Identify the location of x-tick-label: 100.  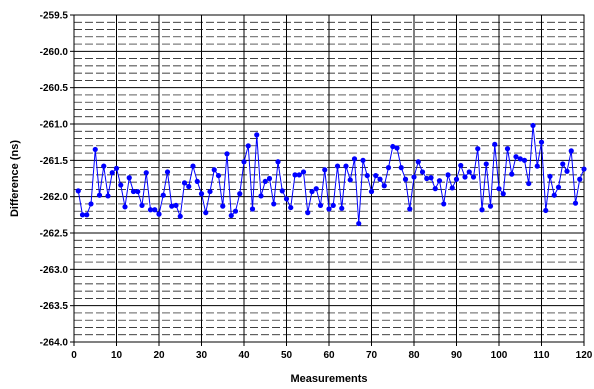
(499, 355).